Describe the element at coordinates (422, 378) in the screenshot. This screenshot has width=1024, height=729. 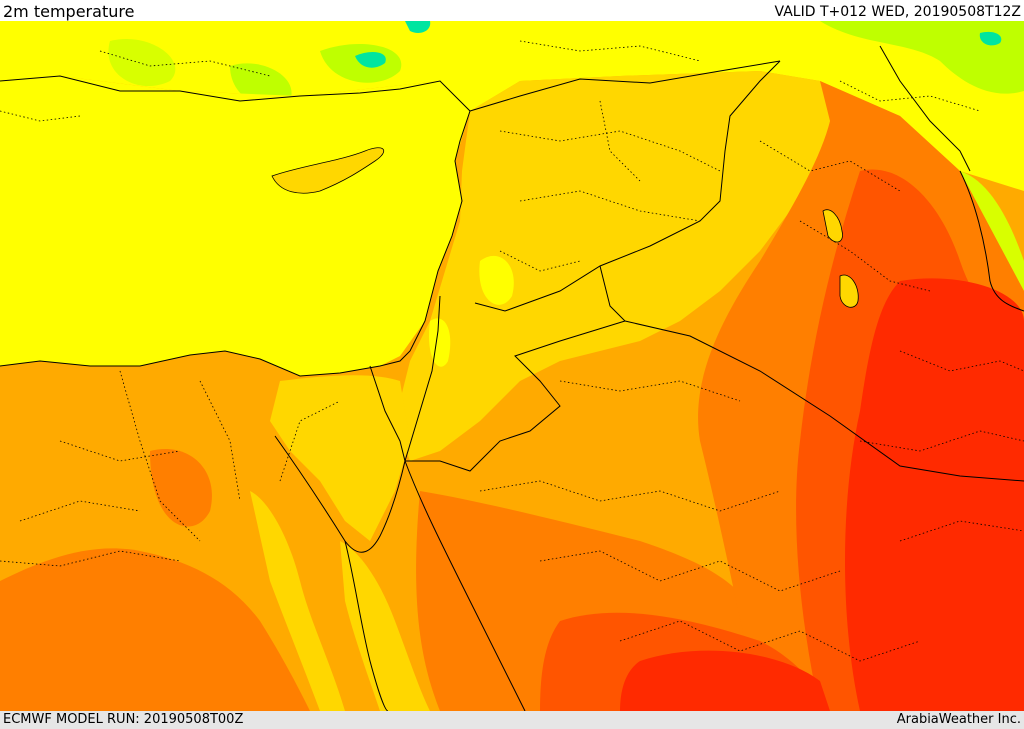
I see `border-israel-jordan` at that location.